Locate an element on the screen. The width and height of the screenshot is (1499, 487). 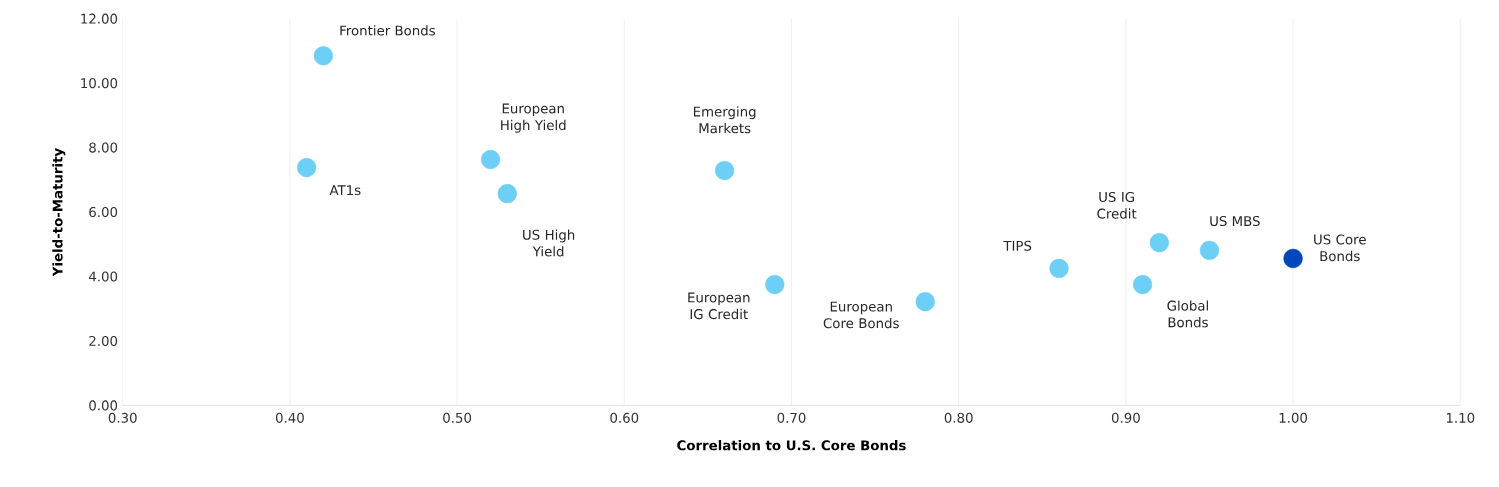
annotation: Global Bonds is located at coordinates (1187, 314).